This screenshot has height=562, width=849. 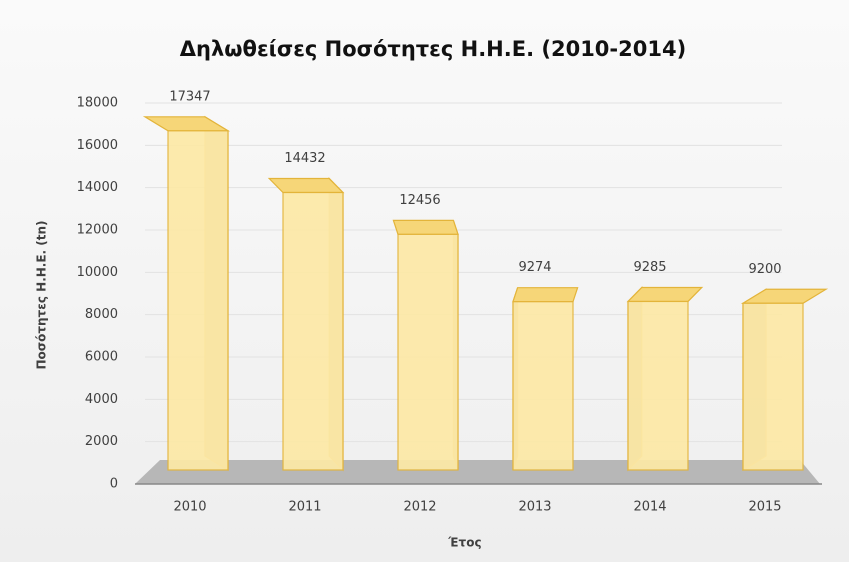 What do you see at coordinates (534, 267) in the screenshot?
I see `value-label: 9274` at bounding box center [534, 267].